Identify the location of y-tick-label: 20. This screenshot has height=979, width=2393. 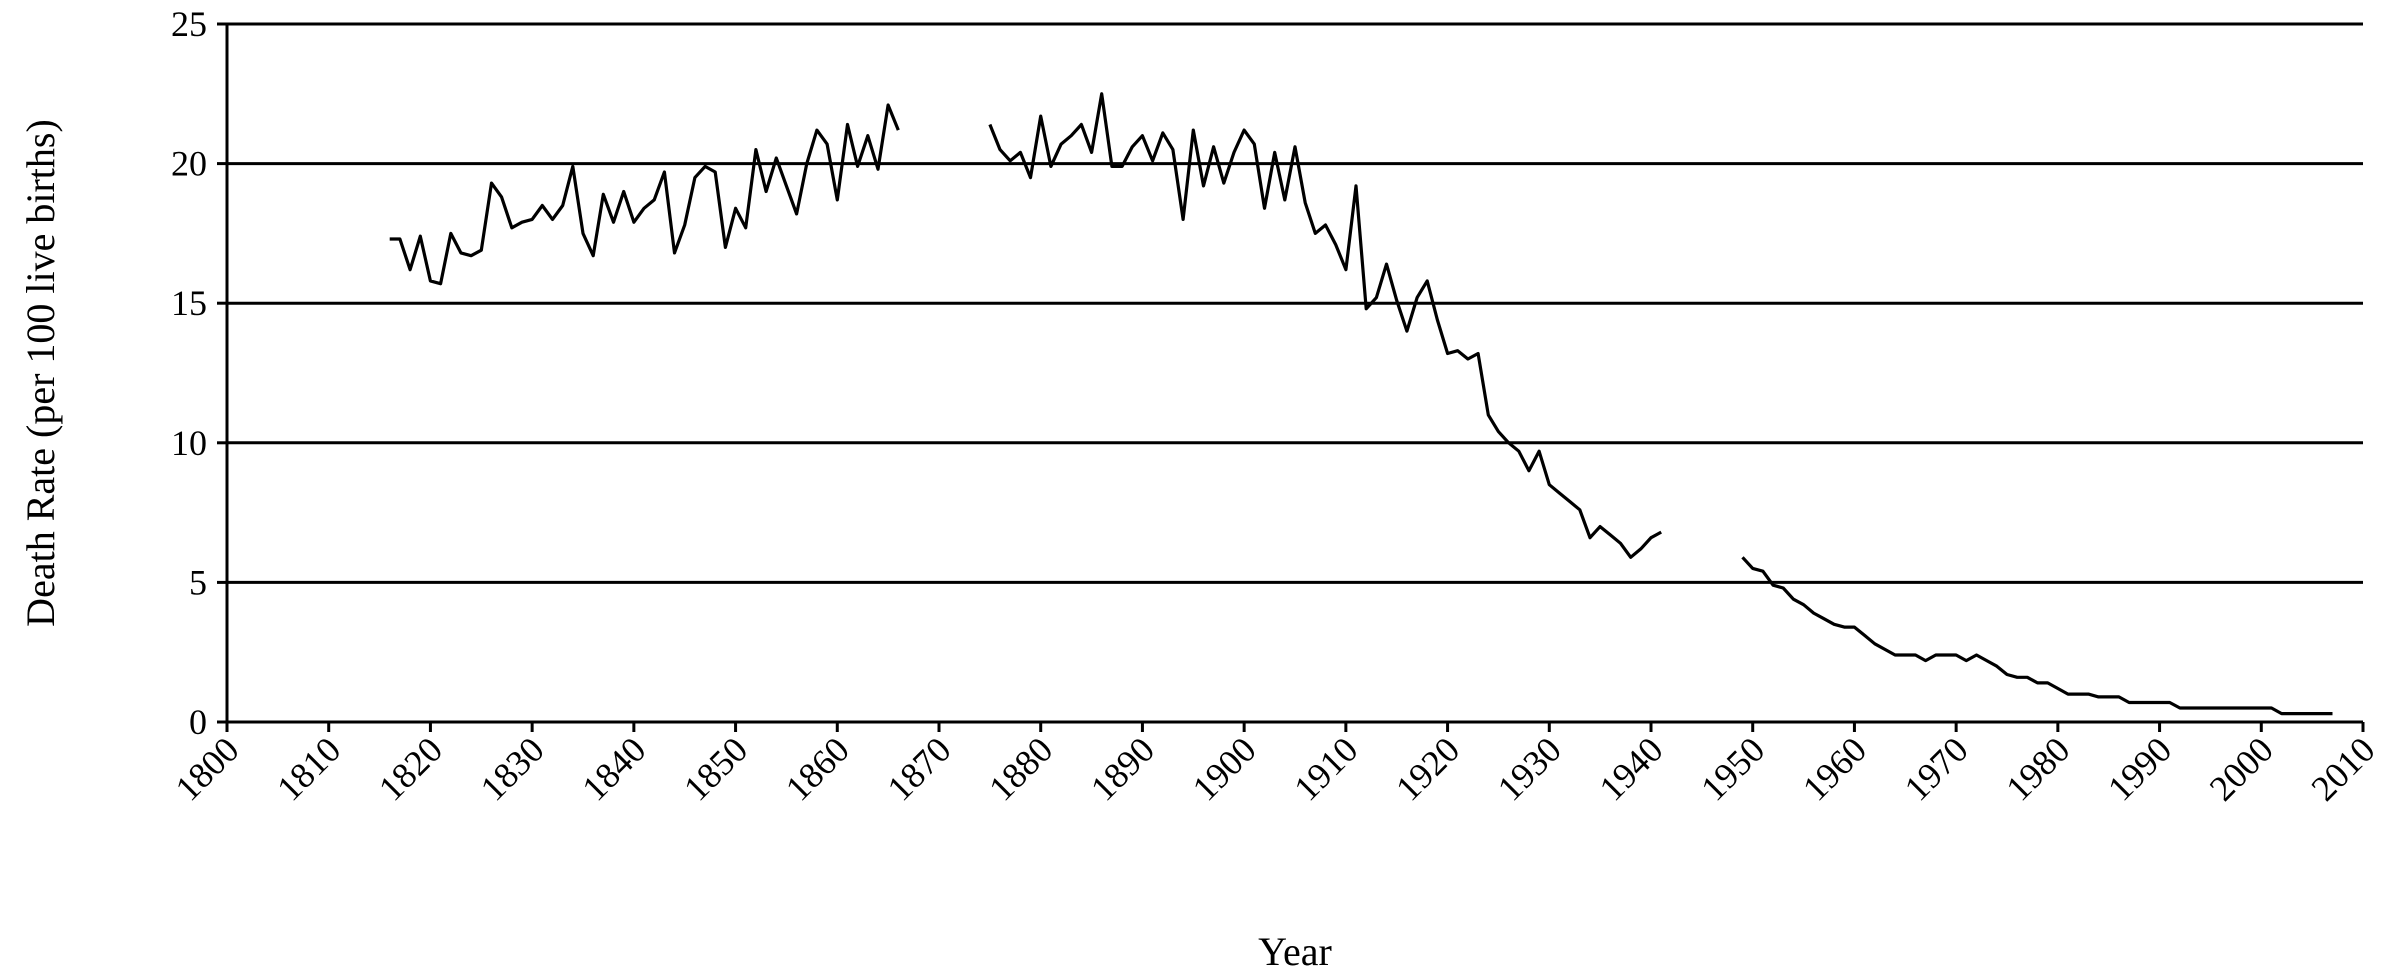
(189, 164).